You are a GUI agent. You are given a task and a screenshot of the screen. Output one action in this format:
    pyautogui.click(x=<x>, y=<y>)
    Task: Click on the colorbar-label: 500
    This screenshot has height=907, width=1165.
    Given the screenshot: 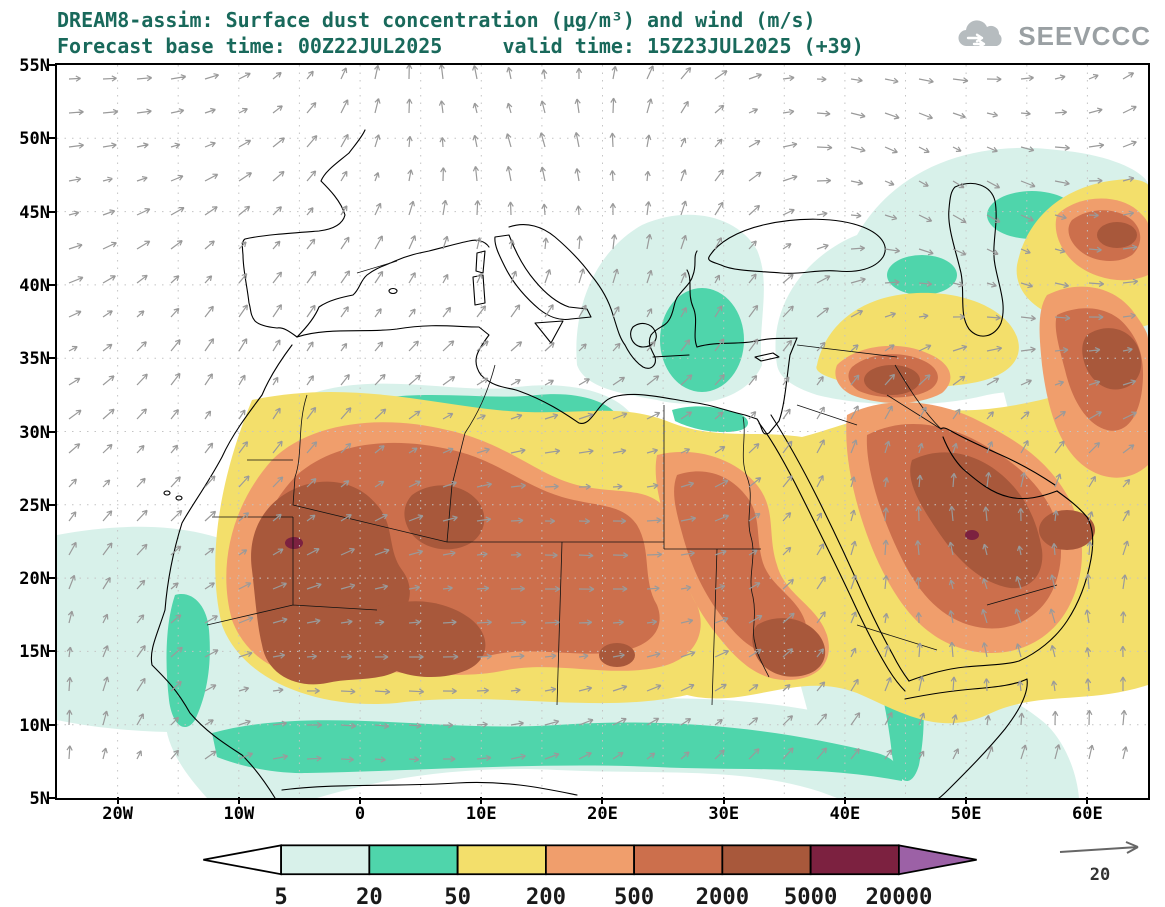 What is the action you would take?
    pyautogui.click(x=634, y=895)
    